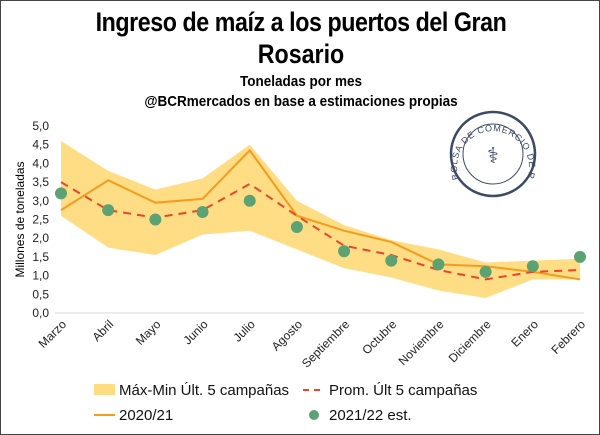  Describe the element at coordinates (40, 163) in the screenshot. I see `y-tick-label: 4,0` at that location.